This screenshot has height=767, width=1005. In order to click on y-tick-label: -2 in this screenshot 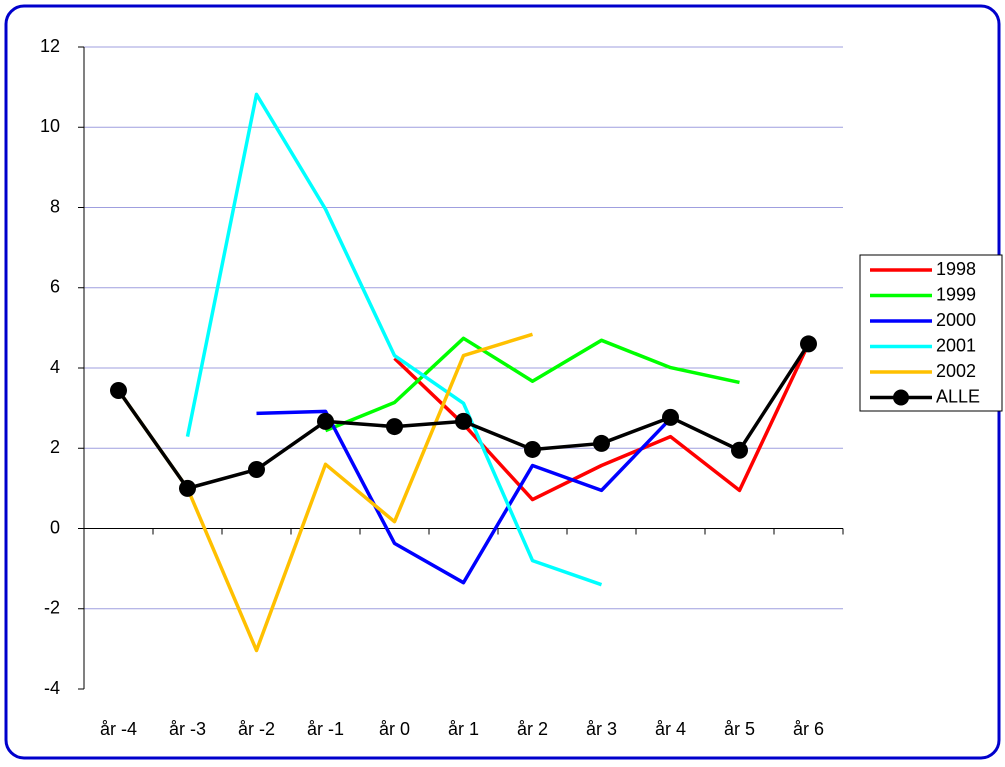, I will do `click(52, 608)`.